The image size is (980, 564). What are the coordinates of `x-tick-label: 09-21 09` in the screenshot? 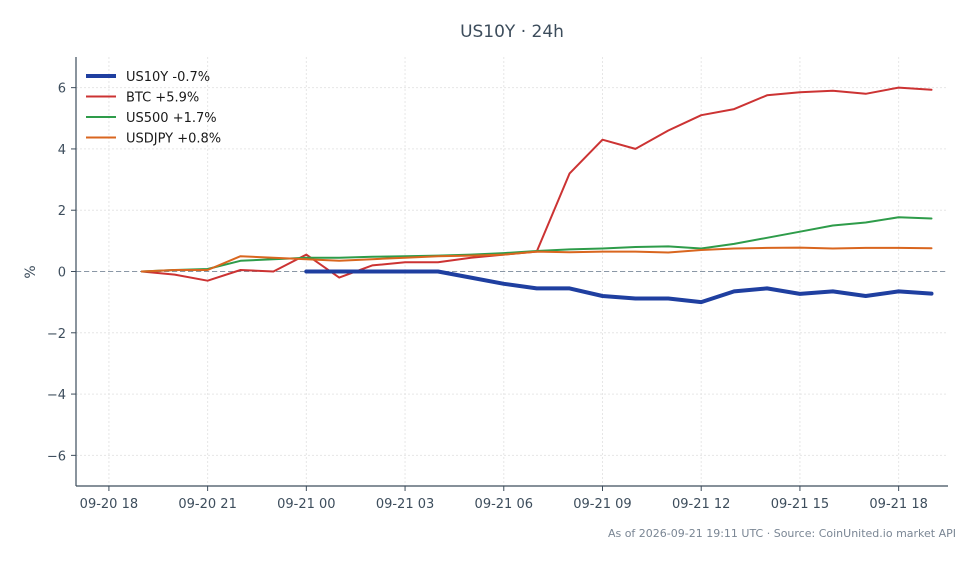 It's located at (602, 504).